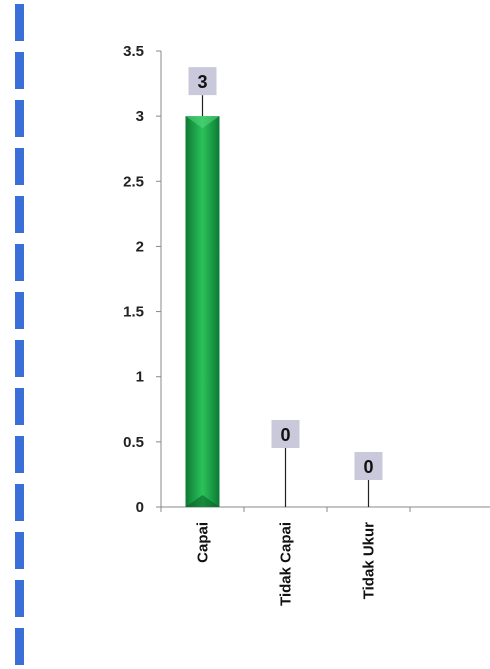  What do you see at coordinates (202, 122) in the screenshot?
I see `bar-bevel-top` at bounding box center [202, 122].